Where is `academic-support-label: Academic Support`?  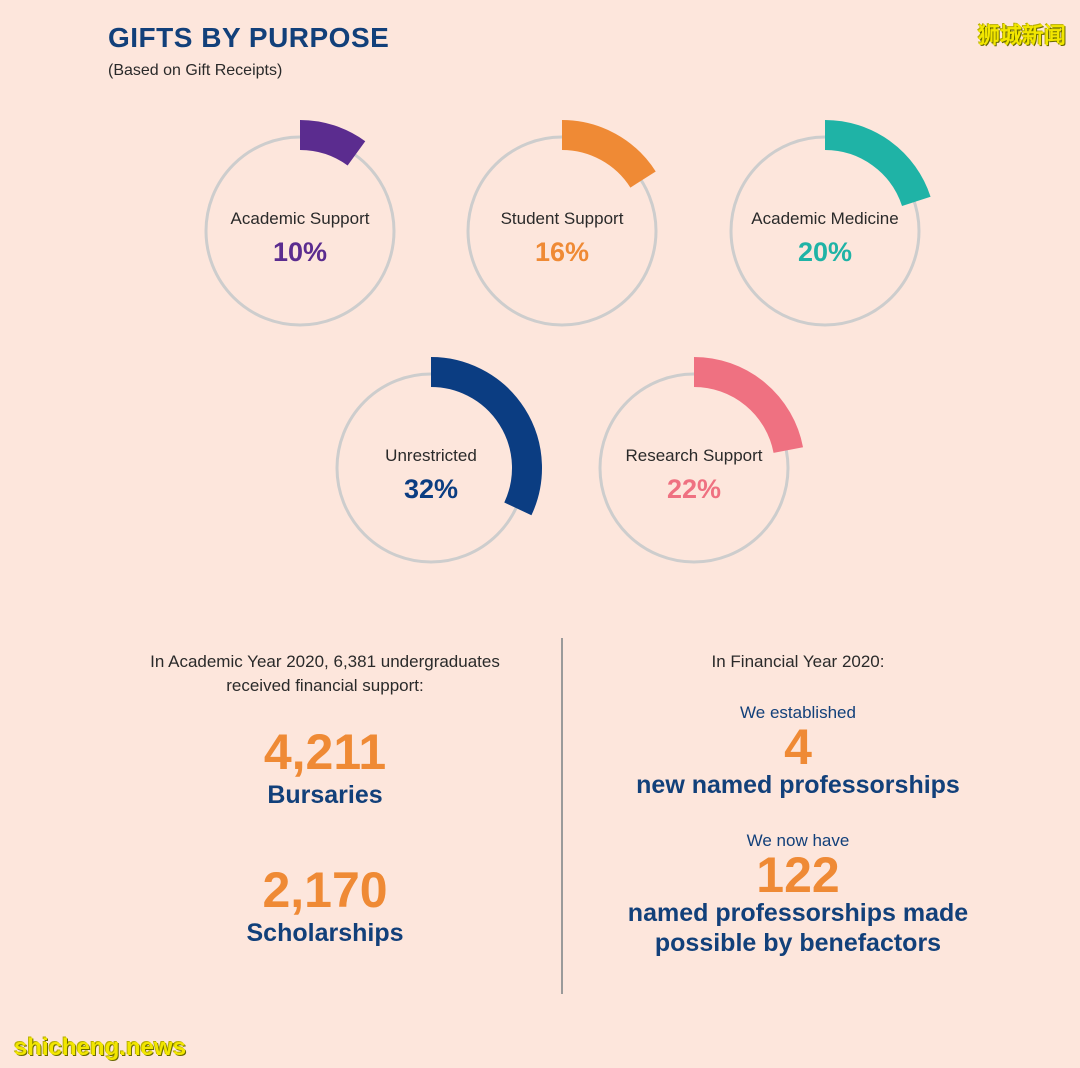 academic-support-label: Academic Support is located at coordinates (300, 218).